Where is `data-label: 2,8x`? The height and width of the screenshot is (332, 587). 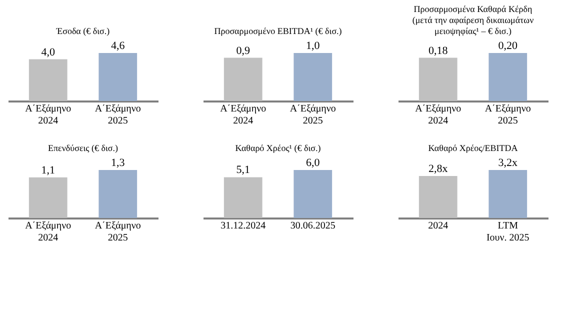 data-label: 2,8x is located at coordinates (438, 169).